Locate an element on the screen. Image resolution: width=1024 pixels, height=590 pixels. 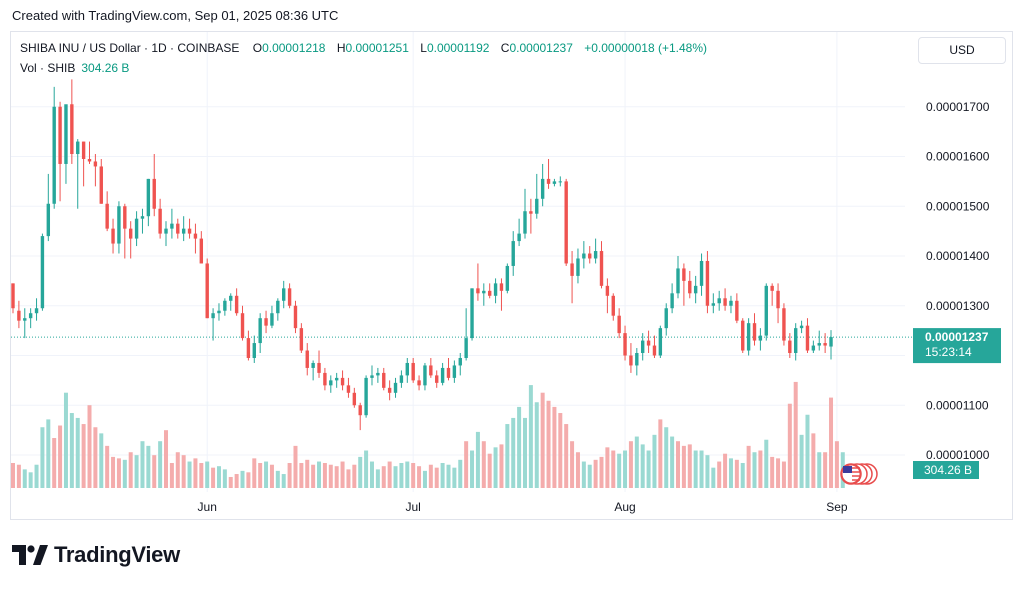
volume-legend: Vol · SHIB 304.26 B is located at coordinates (74, 68).